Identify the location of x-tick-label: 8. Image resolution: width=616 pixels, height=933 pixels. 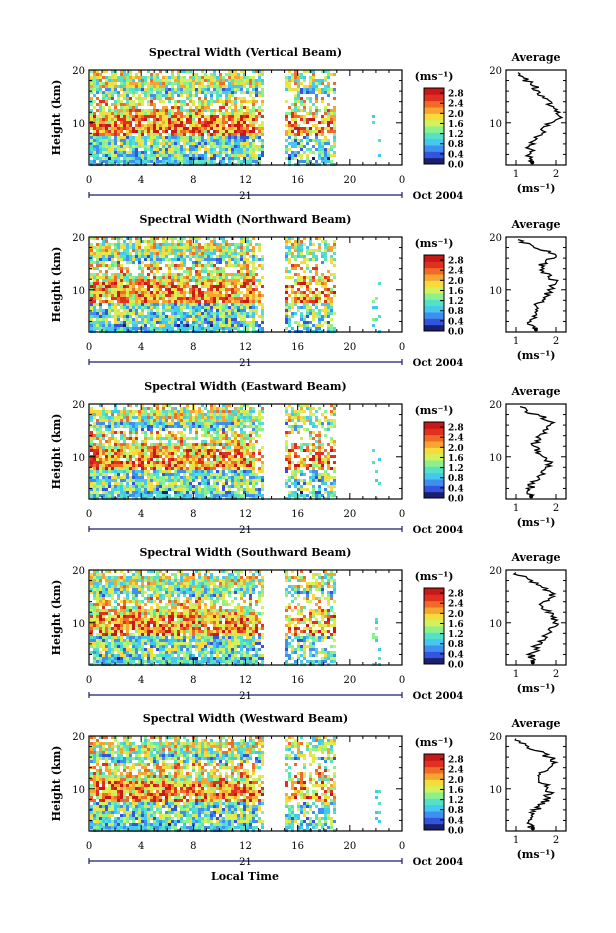
(193, 347).